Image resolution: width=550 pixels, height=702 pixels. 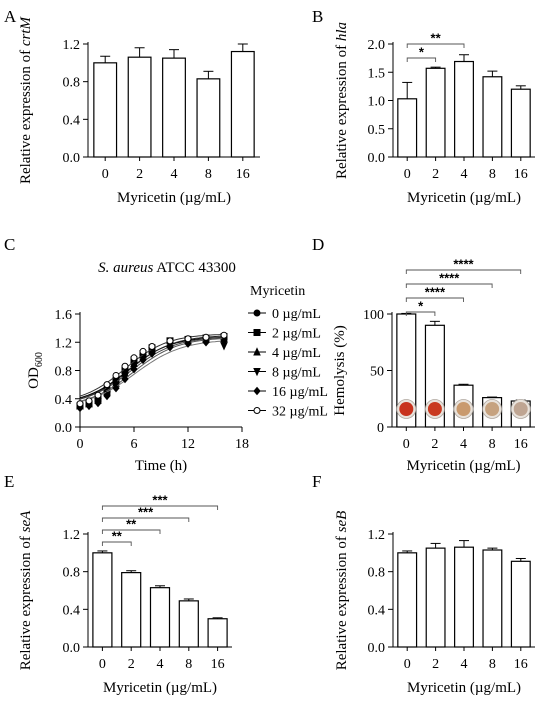 I want to click on significance-label: ***, so click(x=160, y=500).